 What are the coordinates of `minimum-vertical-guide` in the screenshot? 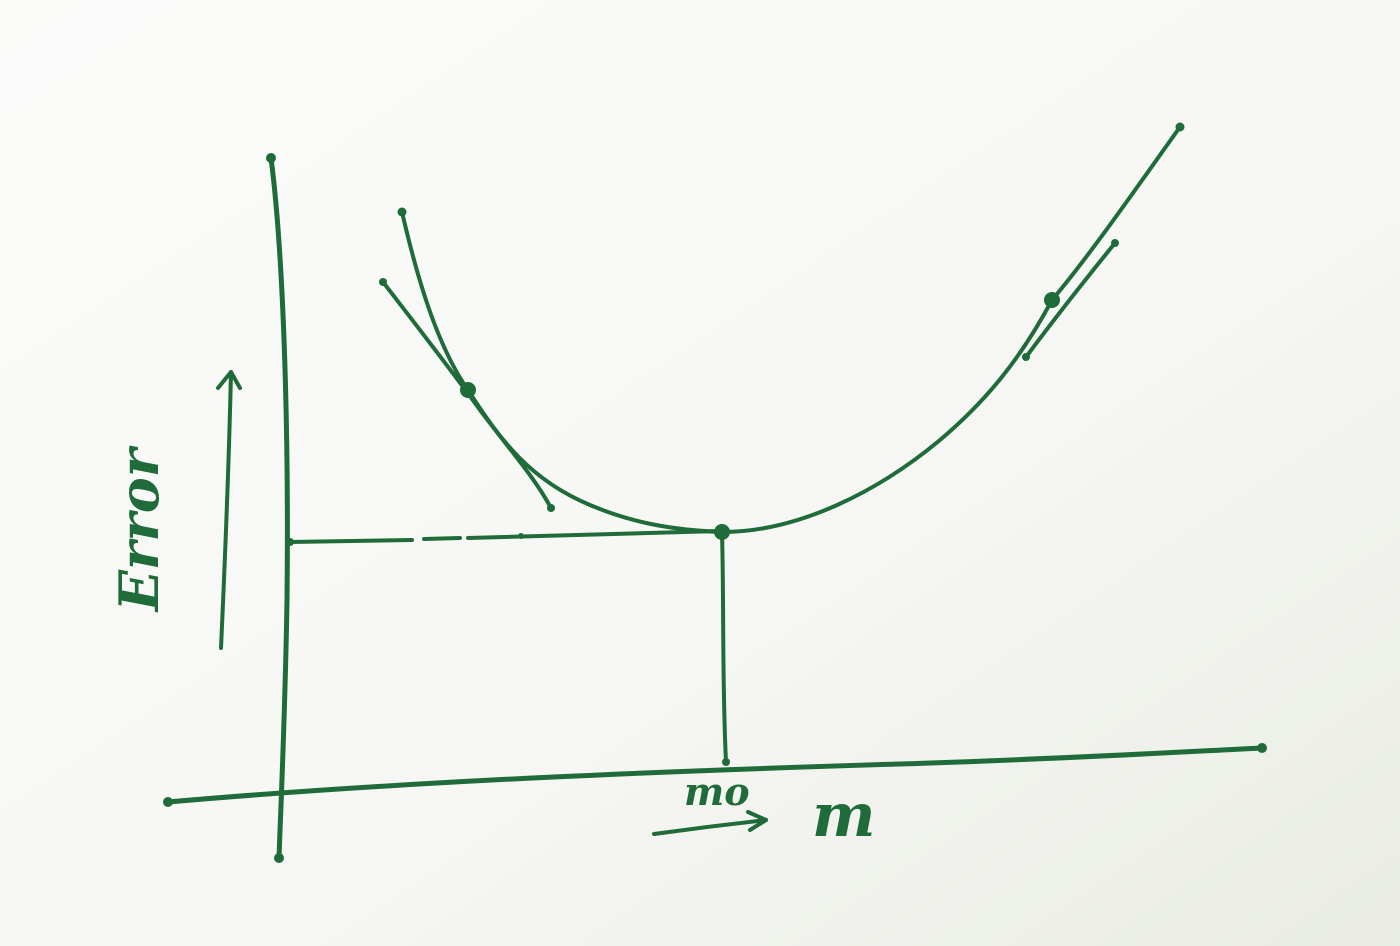 It's located at (724, 647).